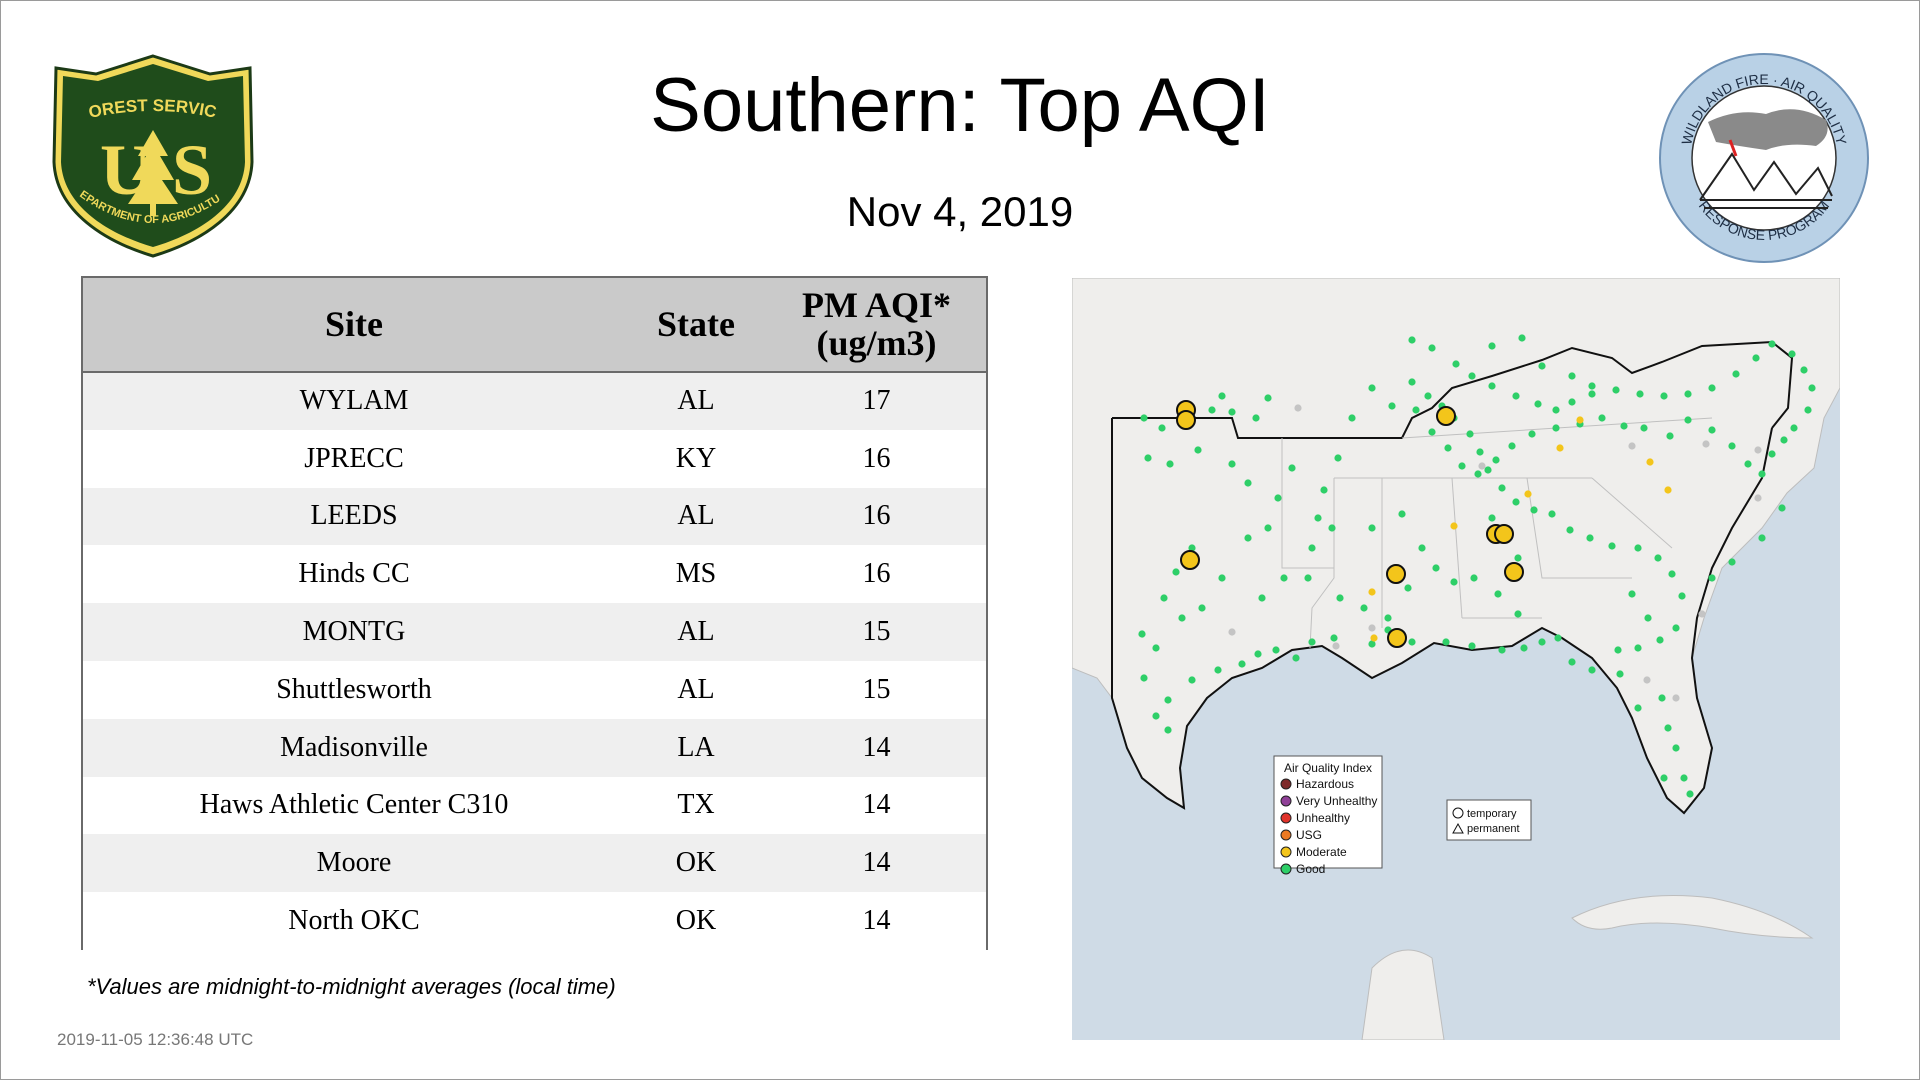 The height and width of the screenshot is (1080, 1920). I want to click on legend-swatch-hazardous, so click(1286, 784).